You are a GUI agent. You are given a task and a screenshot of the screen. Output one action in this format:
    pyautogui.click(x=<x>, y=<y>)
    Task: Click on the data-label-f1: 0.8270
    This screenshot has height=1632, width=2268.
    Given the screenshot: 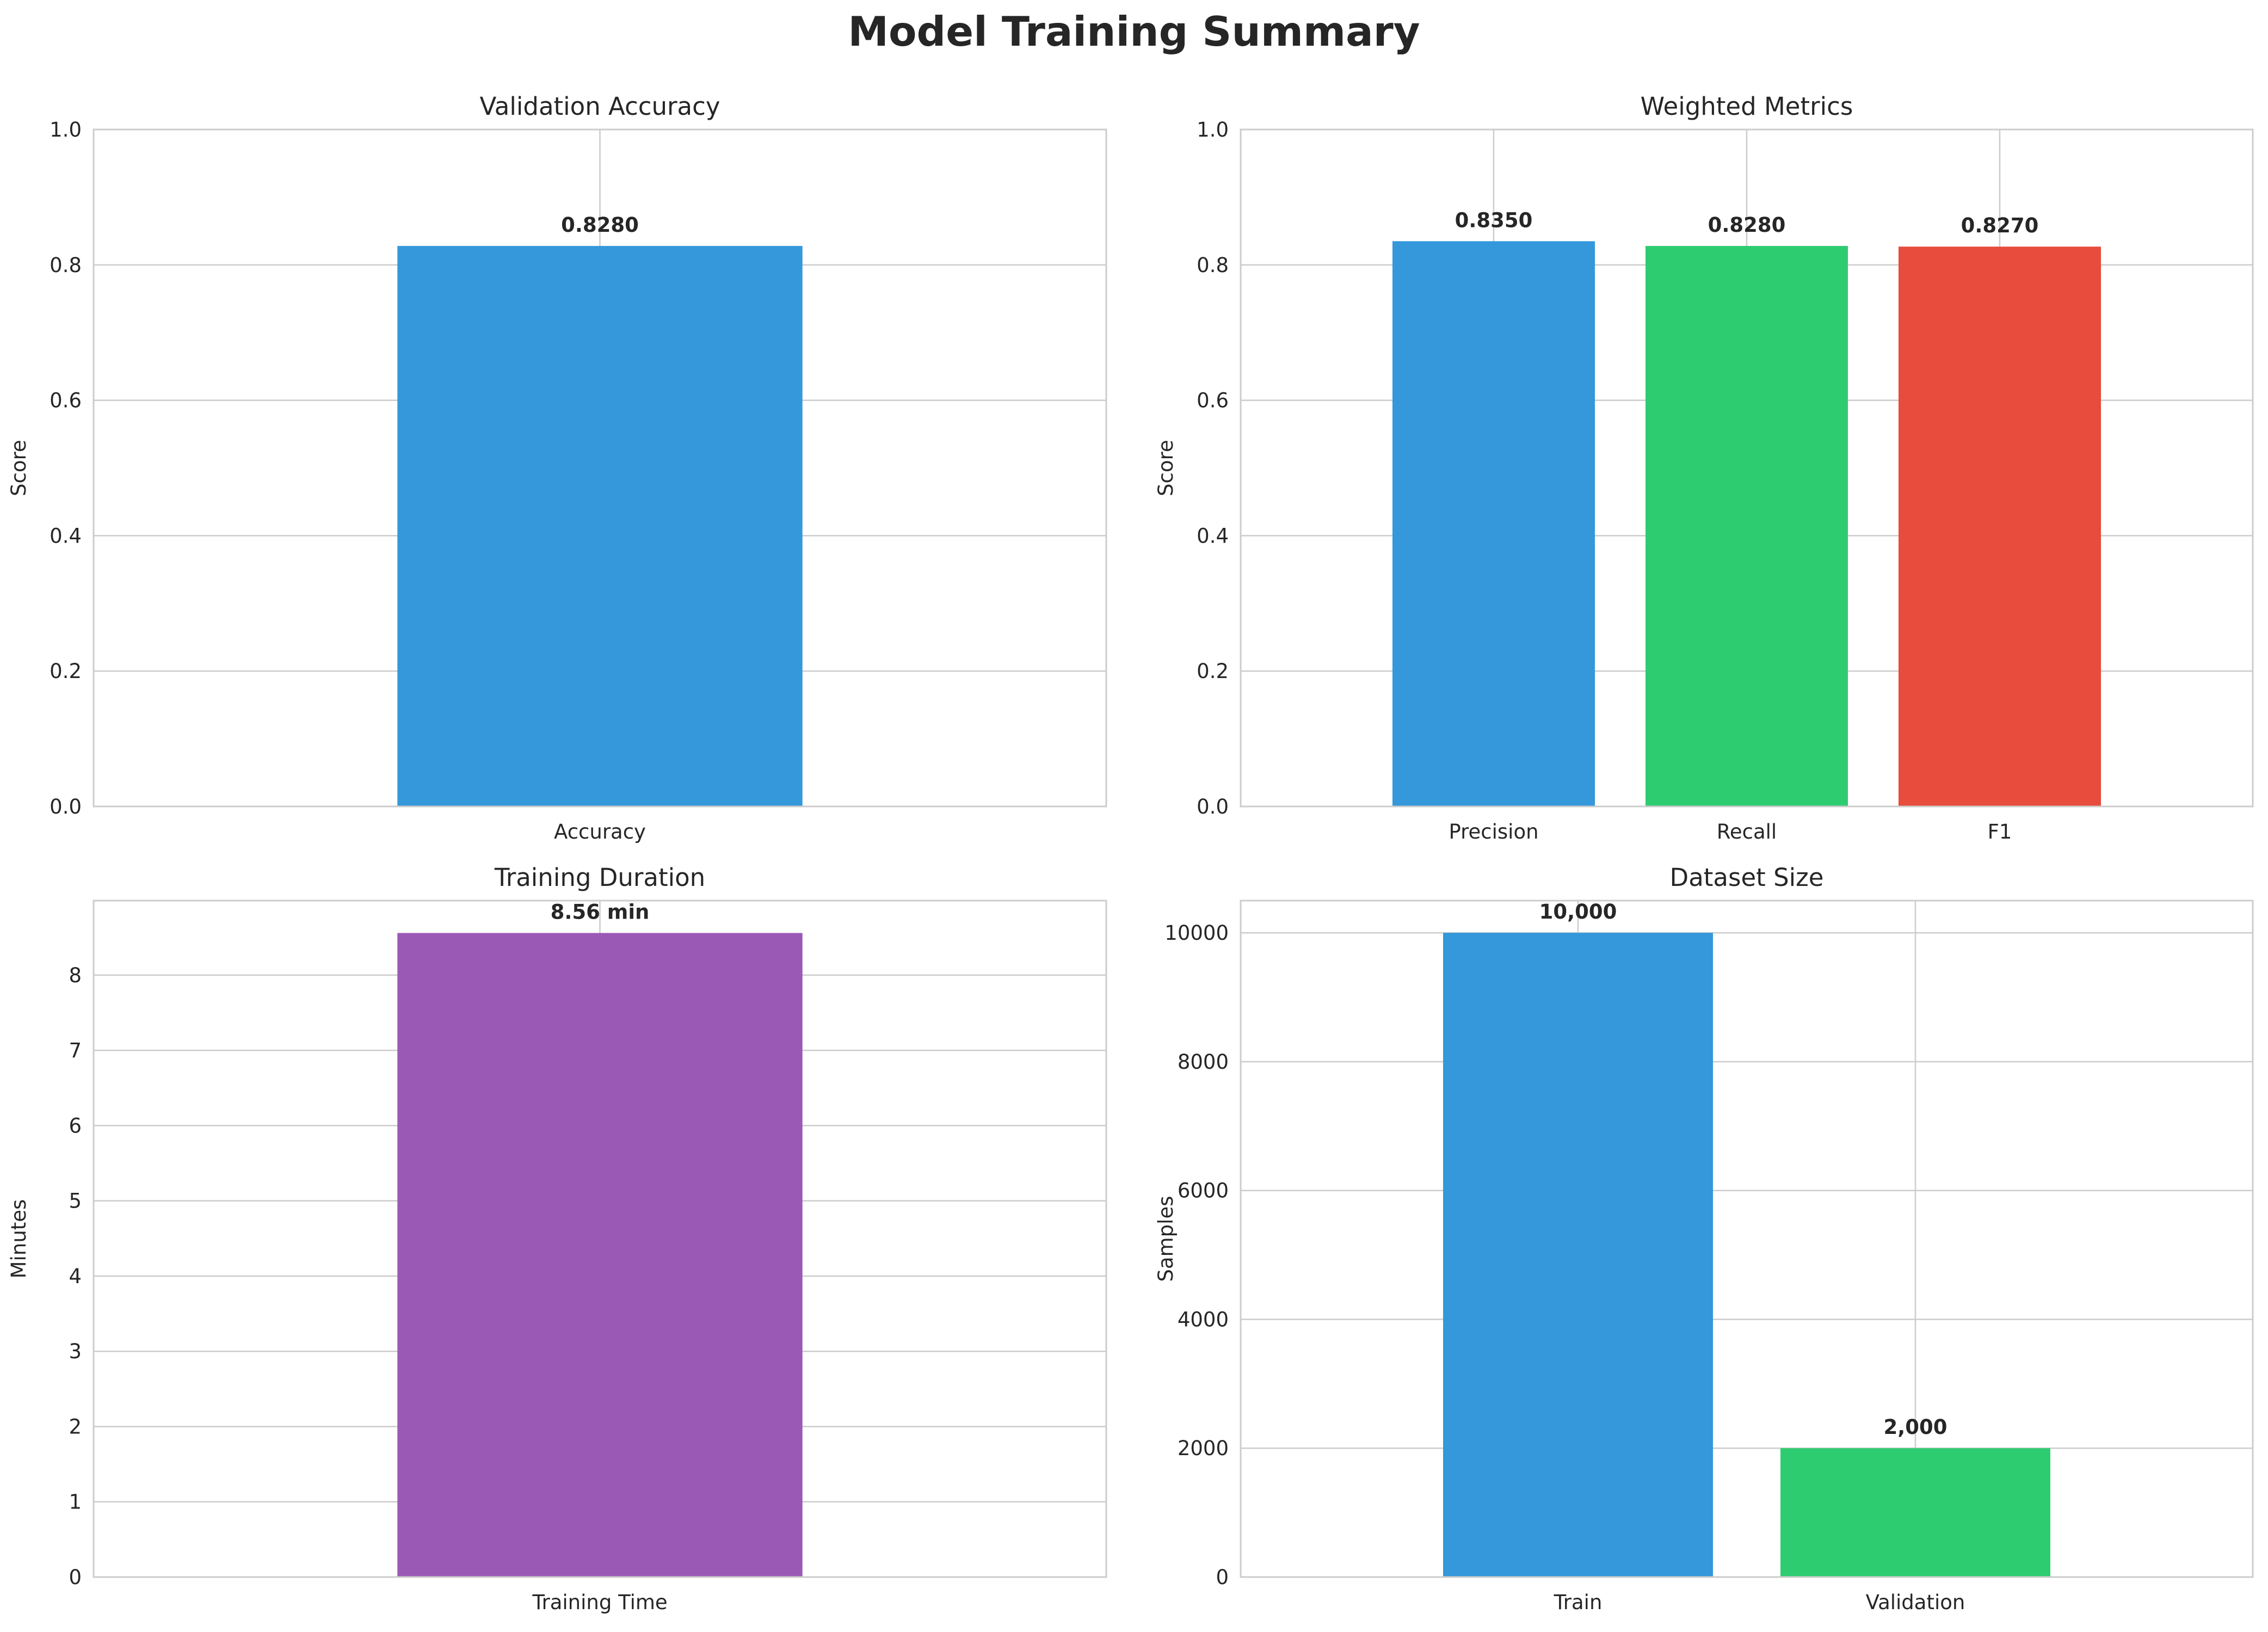 What is the action you would take?
    pyautogui.click(x=2000, y=225)
    